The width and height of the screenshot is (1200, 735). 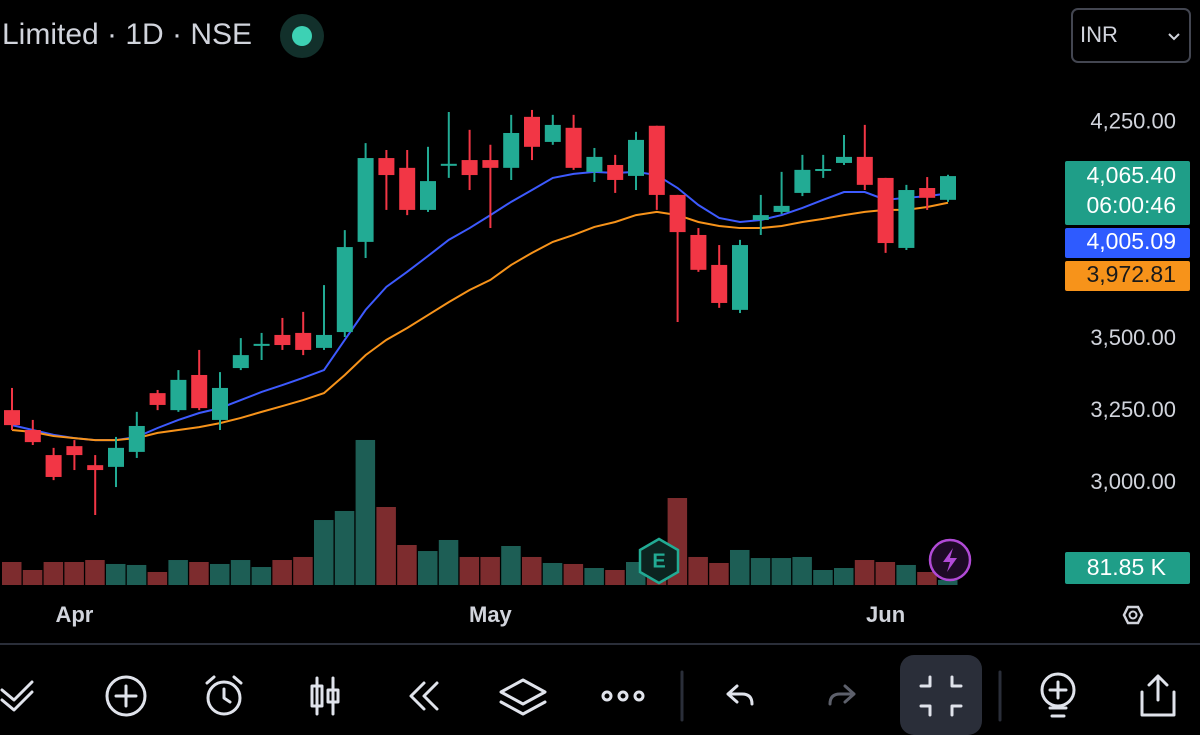 I want to click on status-dot, so click(x=302, y=36).